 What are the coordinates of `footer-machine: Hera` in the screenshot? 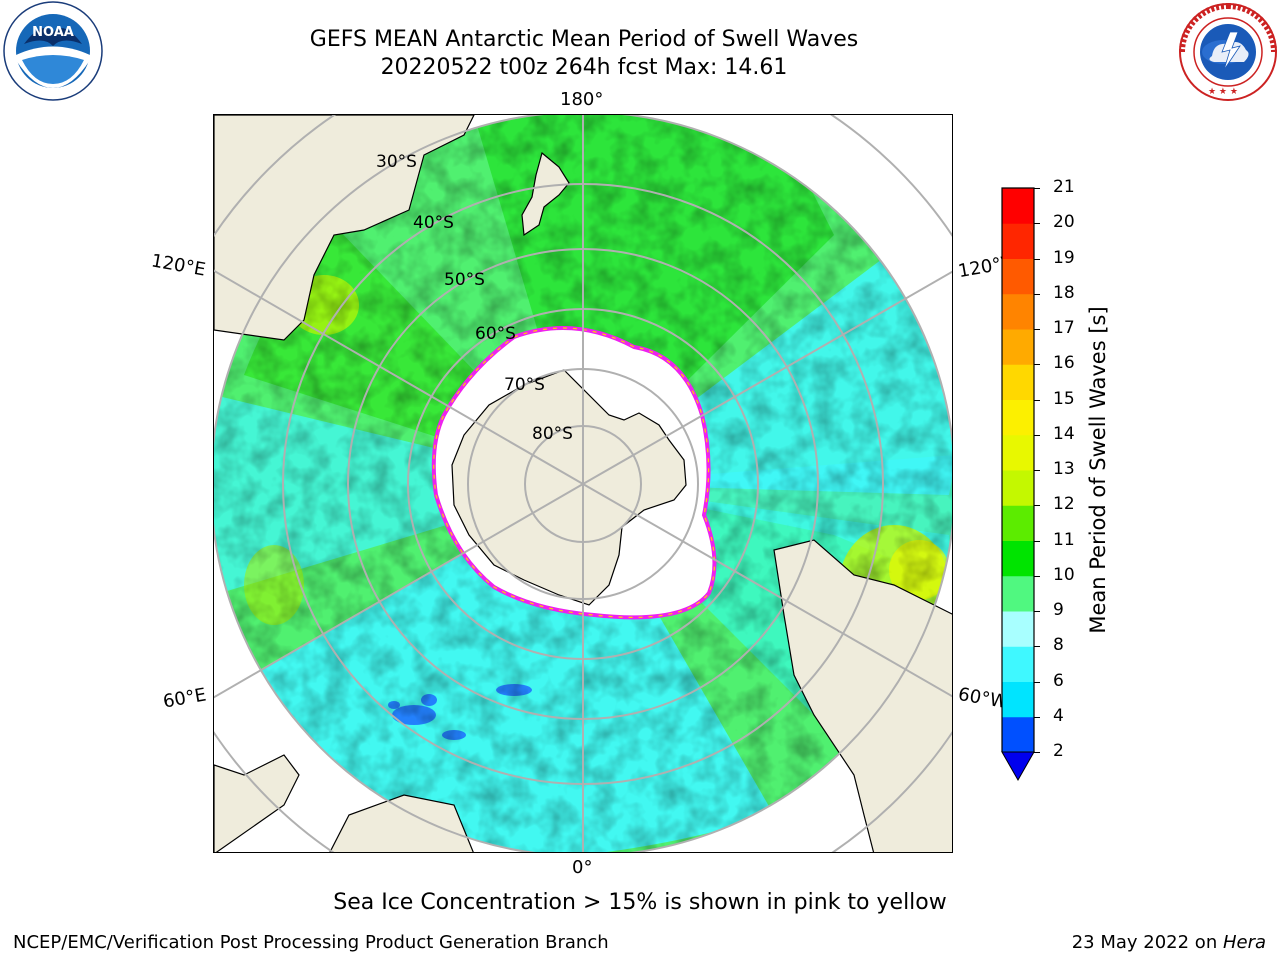 It's located at (1244, 942).